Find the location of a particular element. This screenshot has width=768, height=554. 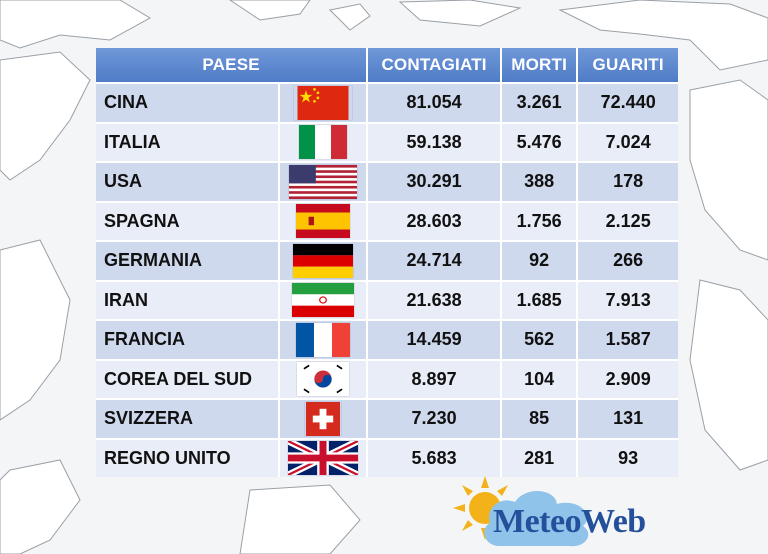

country-name: SPAGNA is located at coordinates (188, 220).